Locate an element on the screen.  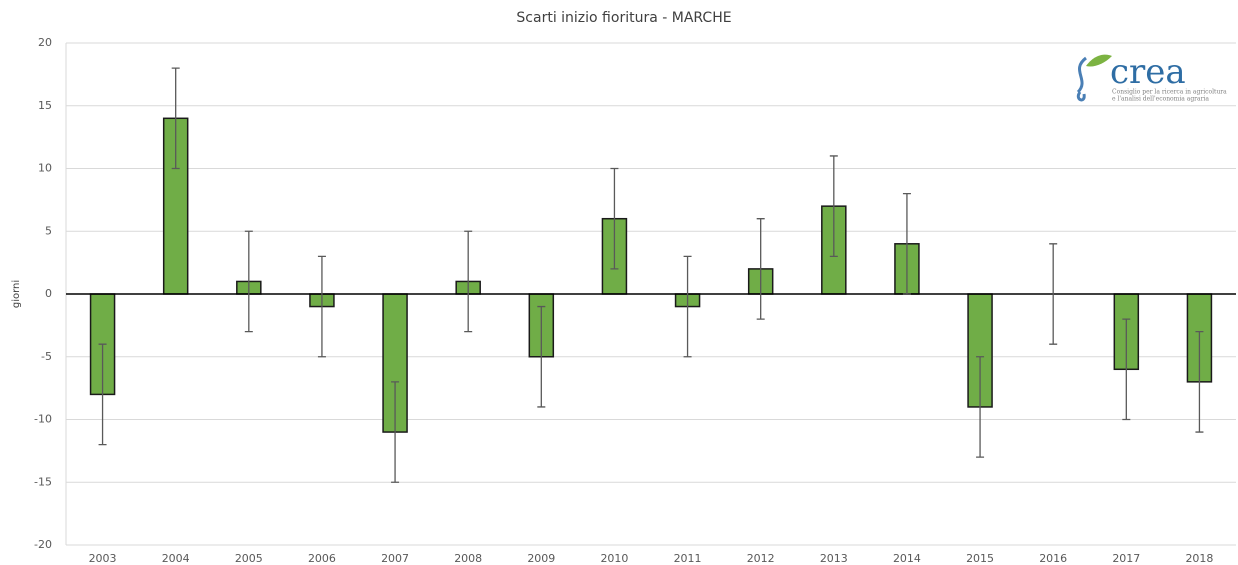
x-tick-label: 2010 is located at coordinates (614, 558).